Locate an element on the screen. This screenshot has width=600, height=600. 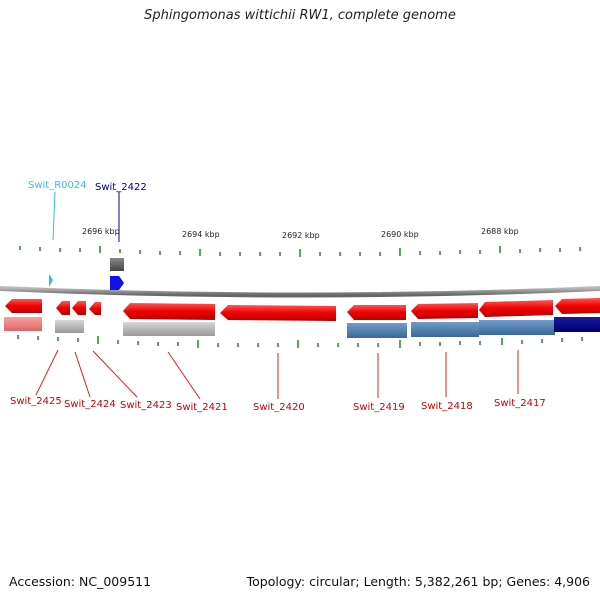
feature-bar-pink is located at coordinates (23, 324).